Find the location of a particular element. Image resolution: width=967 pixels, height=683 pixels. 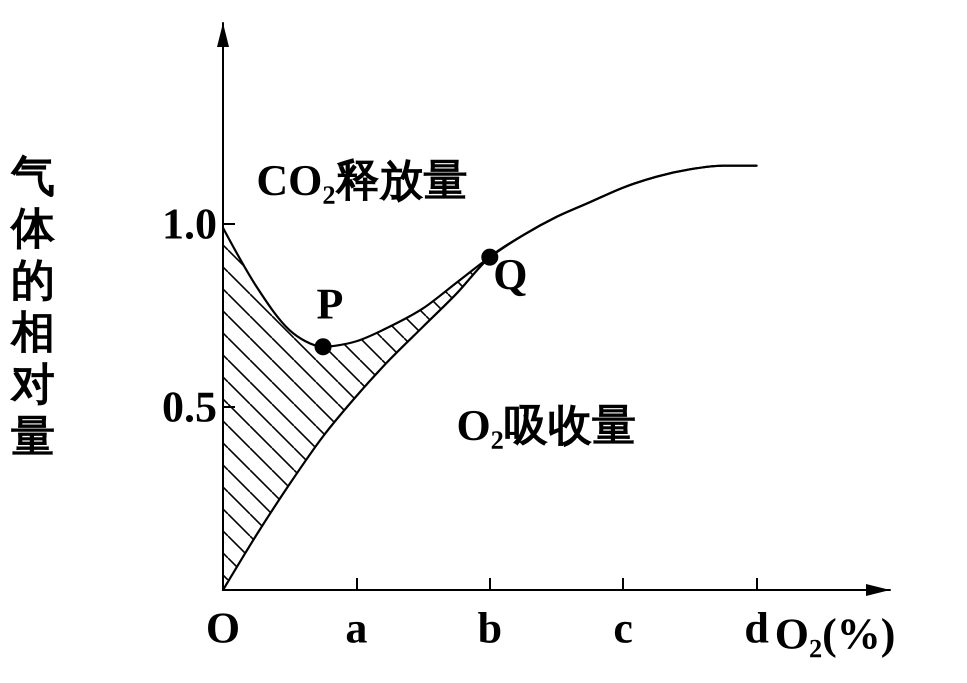

annotation: P is located at coordinates (330, 304).